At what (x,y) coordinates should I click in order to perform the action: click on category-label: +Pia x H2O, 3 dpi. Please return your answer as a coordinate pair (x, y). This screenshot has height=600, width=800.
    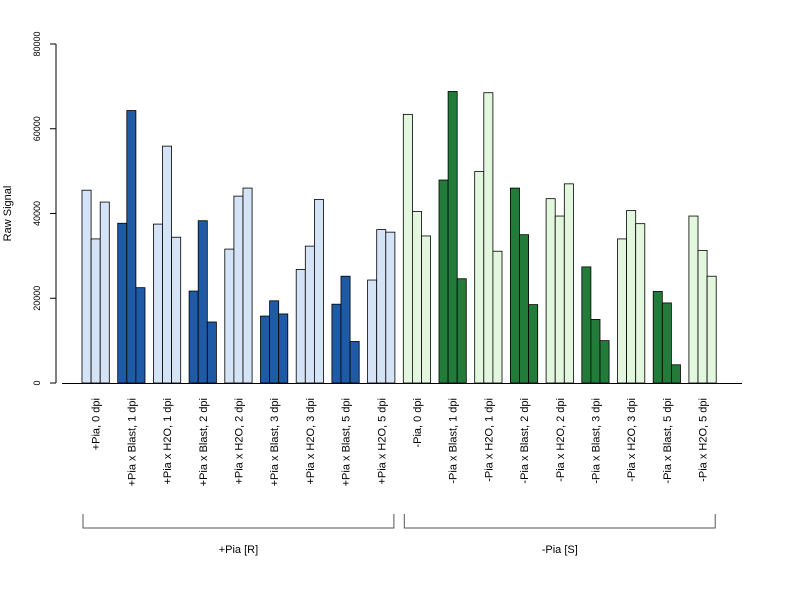
    Looking at the image, I should click on (311, 441).